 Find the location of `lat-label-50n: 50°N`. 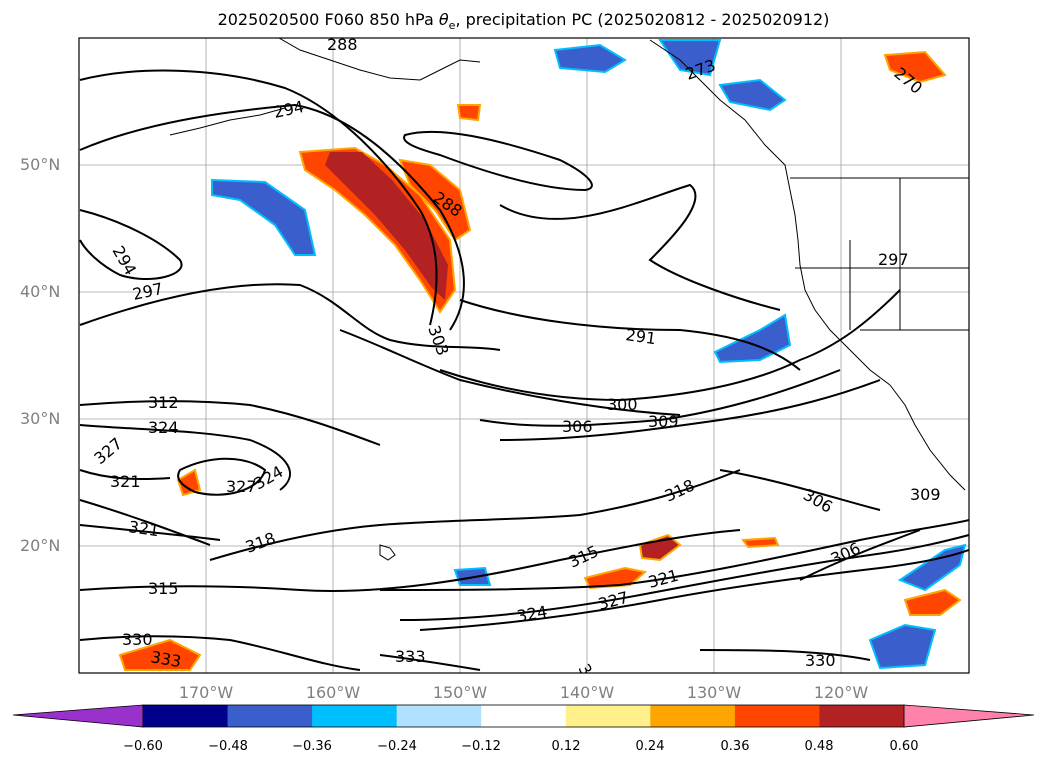

lat-label-50n: 50°N is located at coordinates (40, 164).